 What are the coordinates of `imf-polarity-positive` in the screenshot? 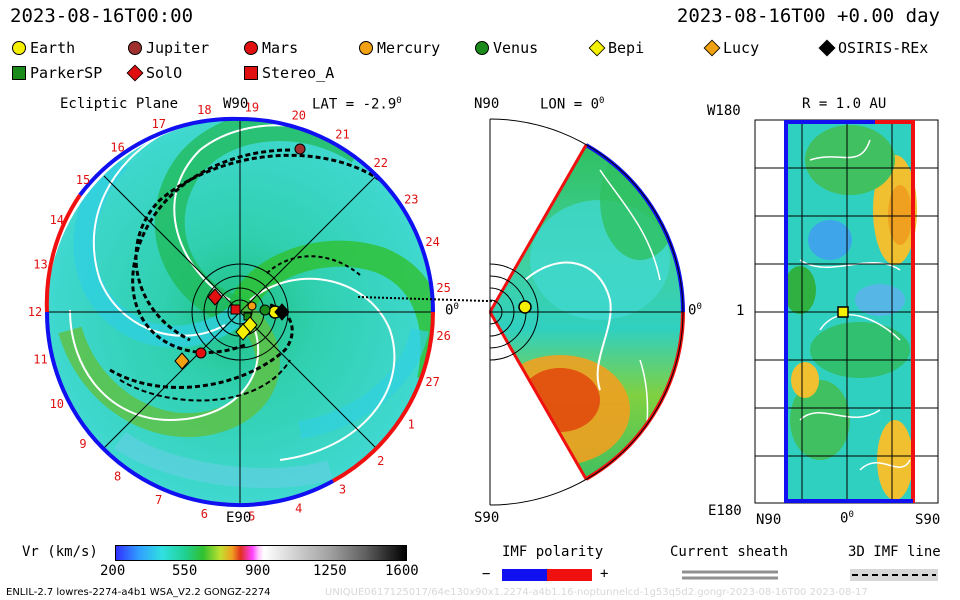 It's located at (569, 575).